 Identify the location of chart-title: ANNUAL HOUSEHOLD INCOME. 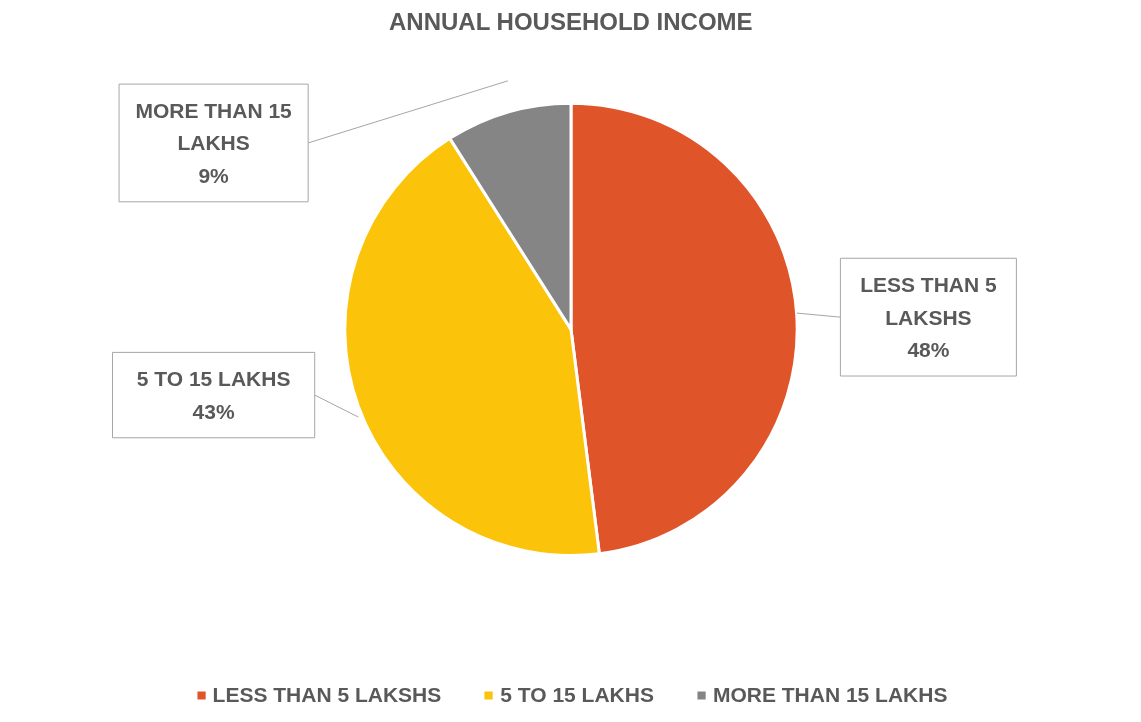
(571, 21).